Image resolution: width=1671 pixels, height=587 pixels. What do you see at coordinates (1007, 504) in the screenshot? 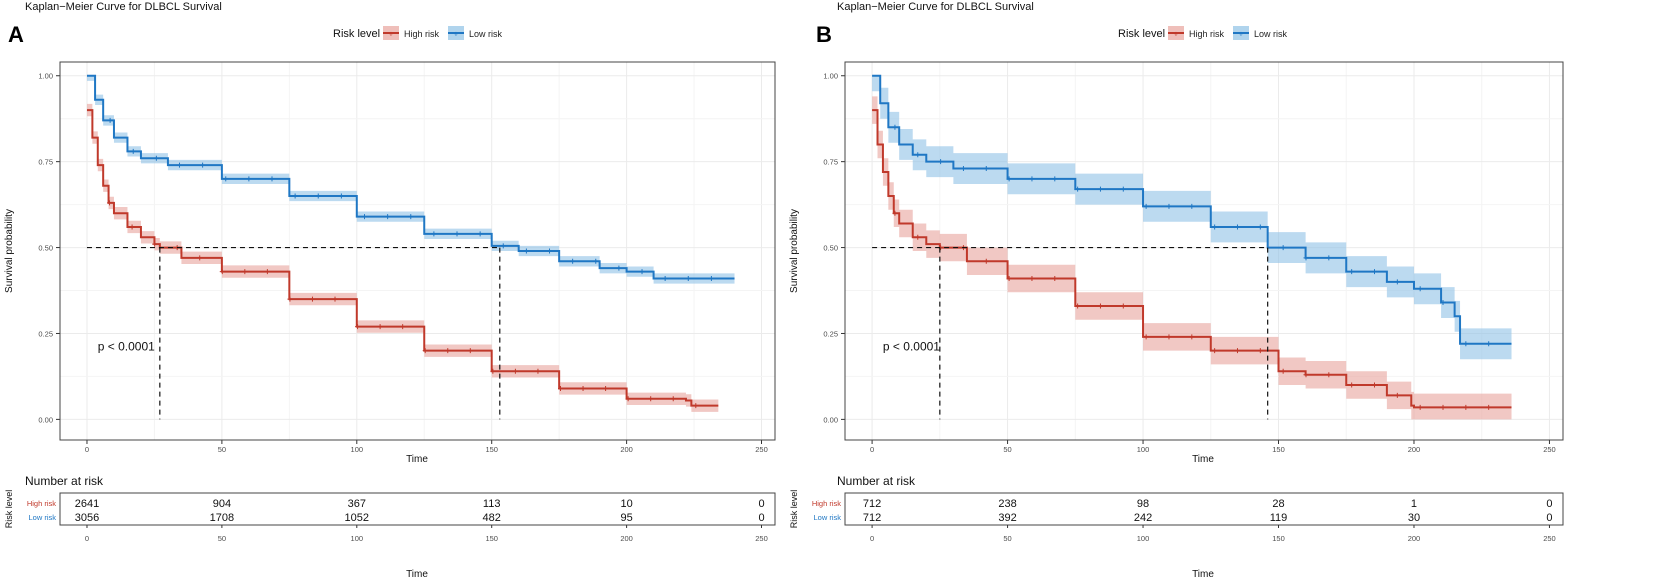
I see `risk-table-cell: 238` at bounding box center [1007, 504].